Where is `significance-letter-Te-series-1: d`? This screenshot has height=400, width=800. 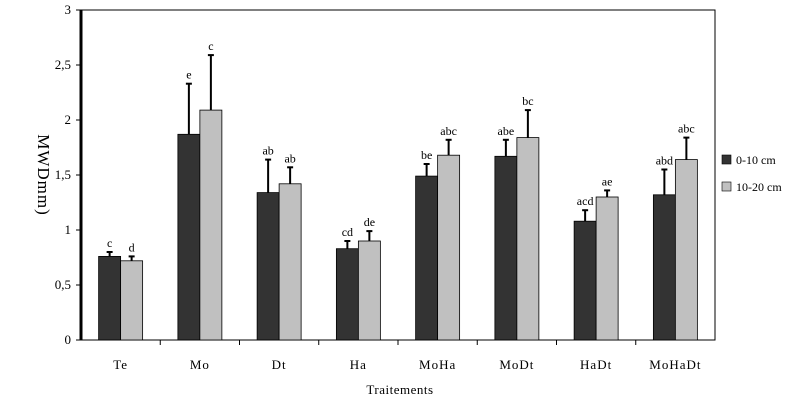
significance-letter-Te-series-1: d is located at coordinates (132, 247).